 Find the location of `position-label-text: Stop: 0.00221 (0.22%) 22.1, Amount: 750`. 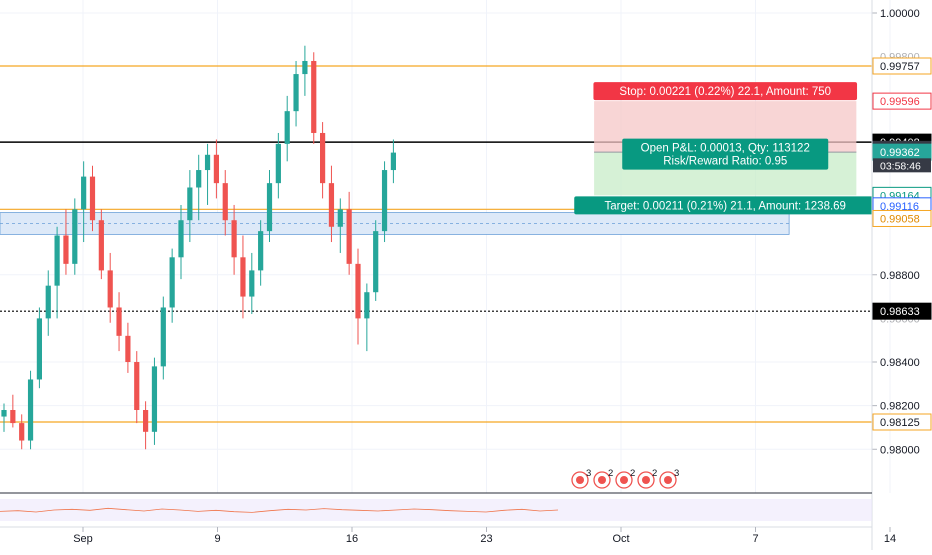

position-label-text: Stop: 0.00221 (0.22%) 22.1, Amount: 750 is located at coordinates (725, 92).